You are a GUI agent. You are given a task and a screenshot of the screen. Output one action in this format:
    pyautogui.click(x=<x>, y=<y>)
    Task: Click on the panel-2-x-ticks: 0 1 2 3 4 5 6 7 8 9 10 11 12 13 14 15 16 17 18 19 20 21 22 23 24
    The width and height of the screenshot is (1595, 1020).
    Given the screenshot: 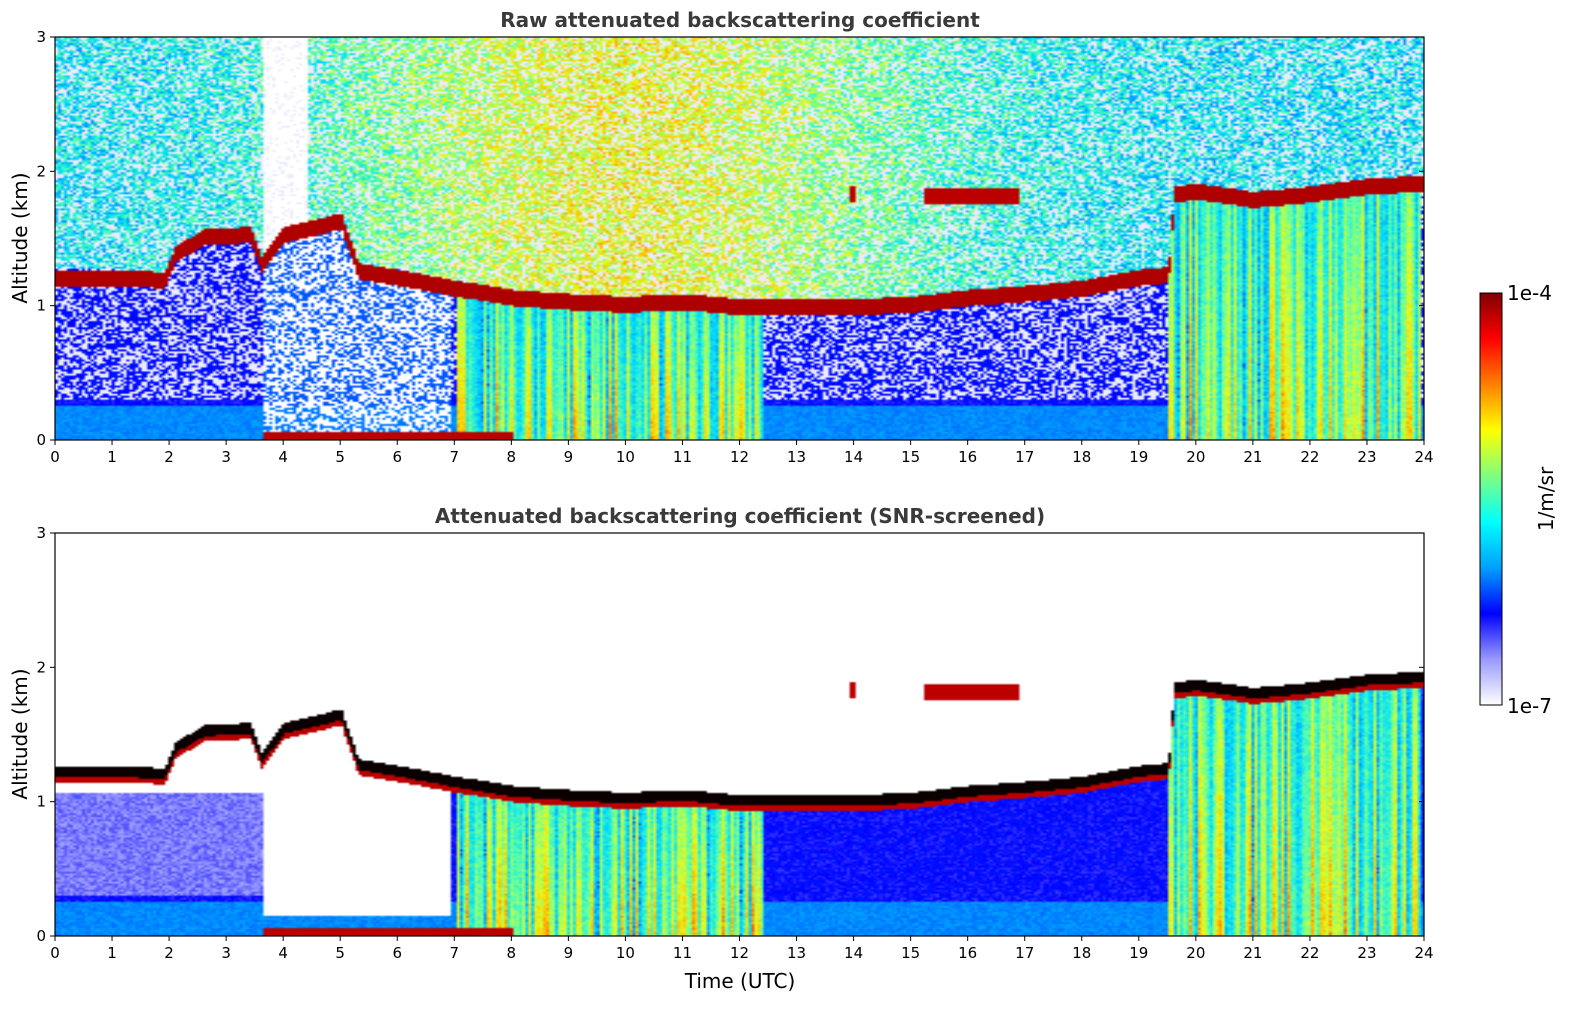 What is the action you would take?
    pyautogui.click(x=742, y=949)
    